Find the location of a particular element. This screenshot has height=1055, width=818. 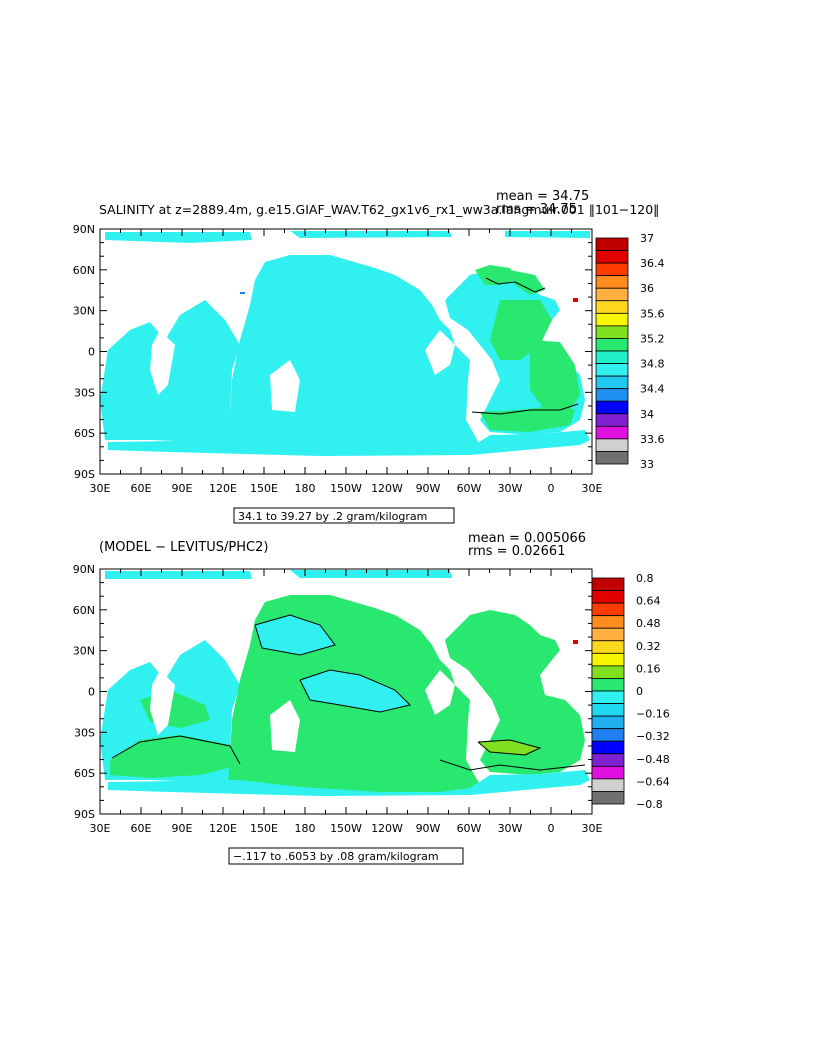

x-tick-label: 180 is located at coordinates (305, 488).